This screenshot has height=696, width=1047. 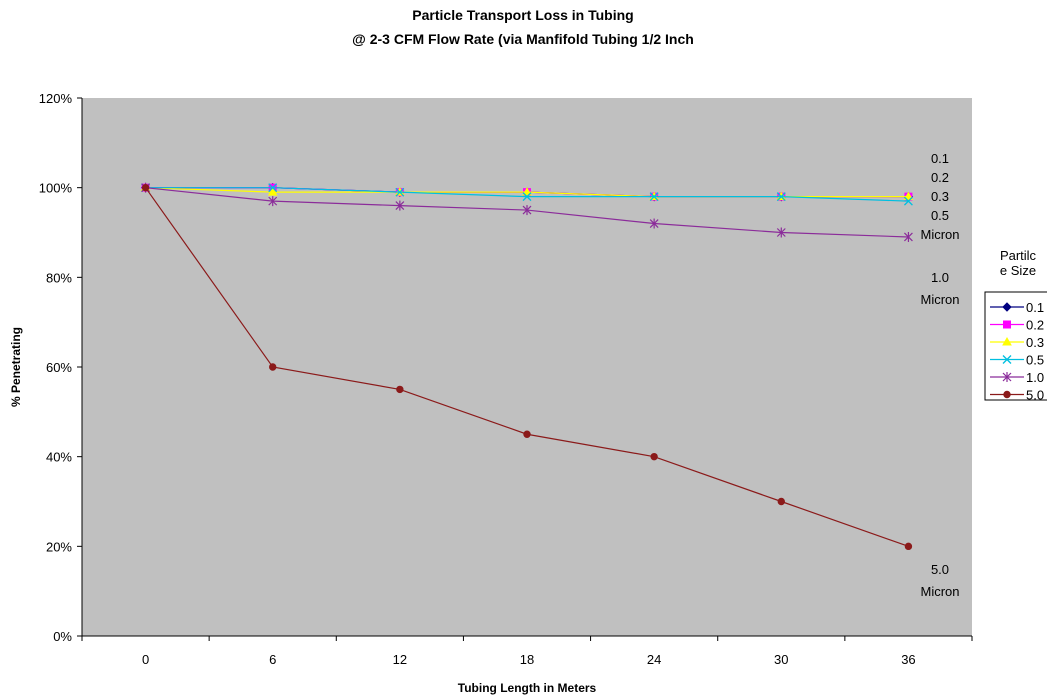 What do you see at coordinates (59, 546) in the screenshot?
I see `y-tick-label: 20%` at bounding box center [59, 546].